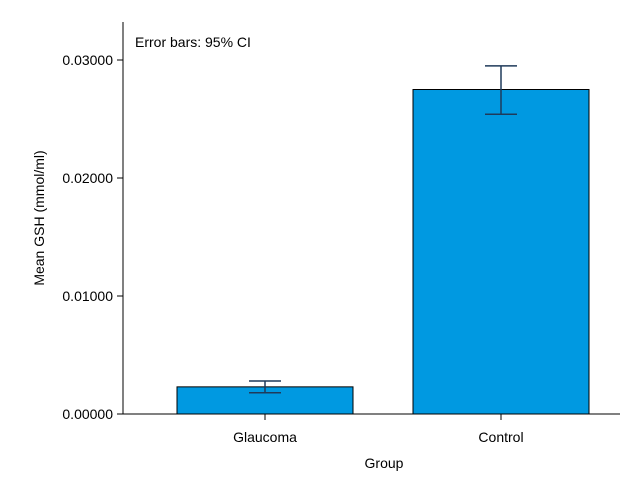 This screenshot has width=640, height=500. I want to click on error-bar-note: Error bars: 95% CI, so click(193, 42).